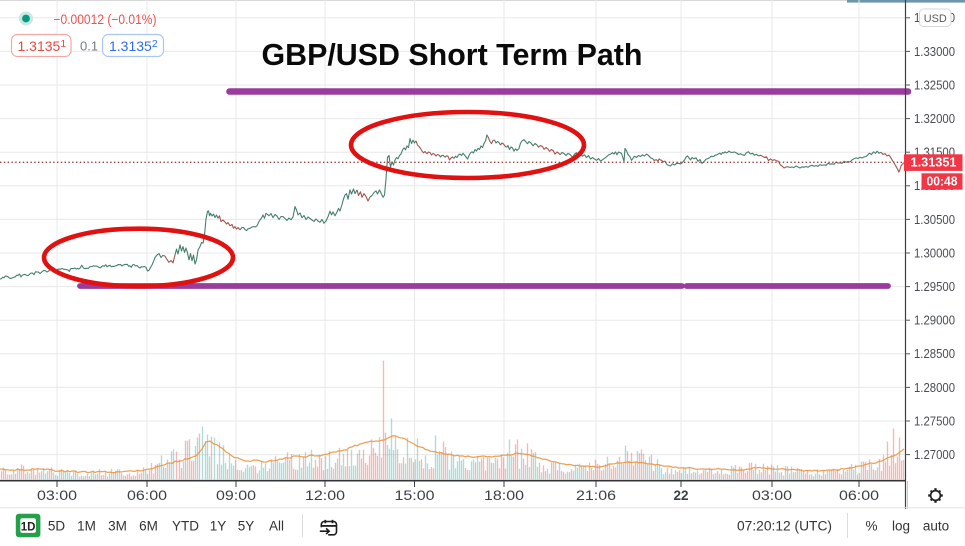  Describe the element at coordinates (934, 85) in the screenshot. I see `svg-text: 1.32500` at that location.